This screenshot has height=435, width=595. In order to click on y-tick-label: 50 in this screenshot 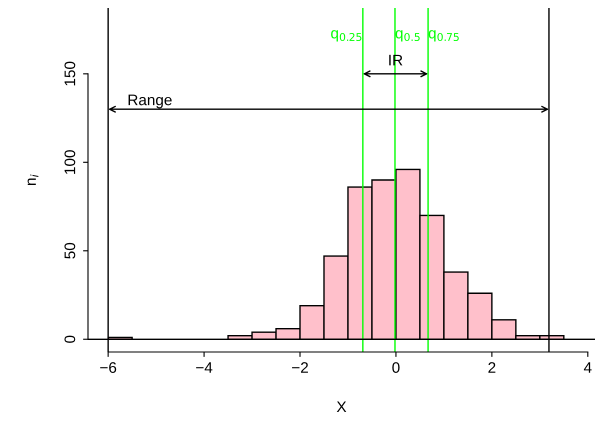, I will do `click(70, 250)`.